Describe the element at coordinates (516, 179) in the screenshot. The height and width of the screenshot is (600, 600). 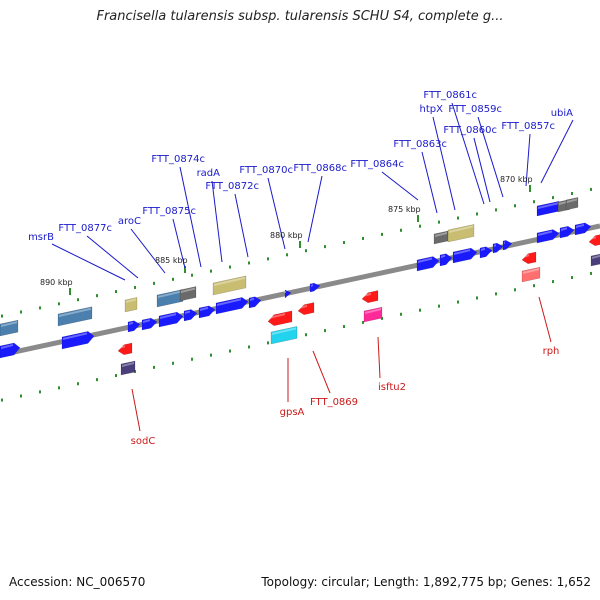
I see `scale-label: 870 kbp` at that location.